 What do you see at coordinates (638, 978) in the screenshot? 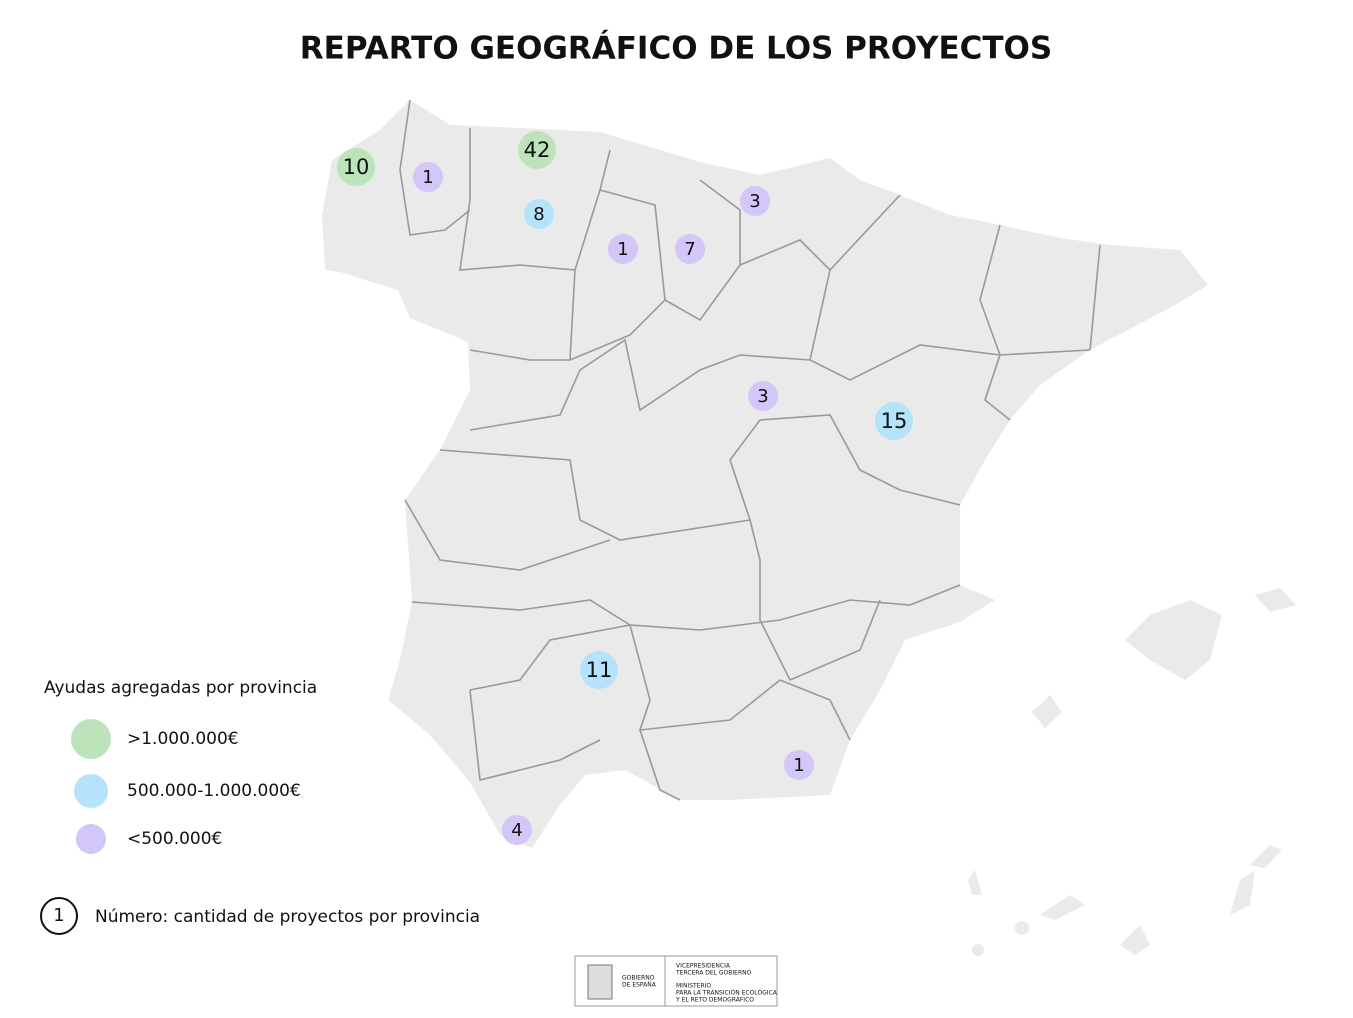
I see `logo-text: GOBIERNO` at bounding box center [638, 978].